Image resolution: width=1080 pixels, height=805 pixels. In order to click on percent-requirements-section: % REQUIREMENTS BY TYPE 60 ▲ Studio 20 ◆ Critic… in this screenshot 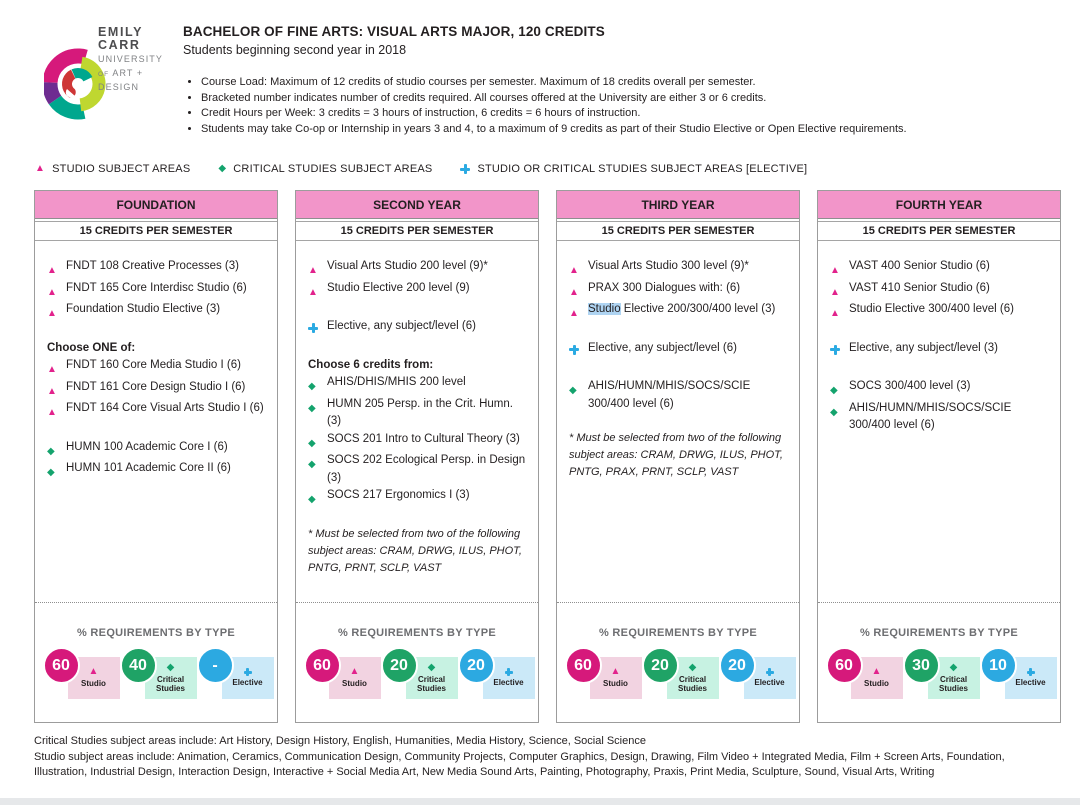, I will do `click(678, 662)`.